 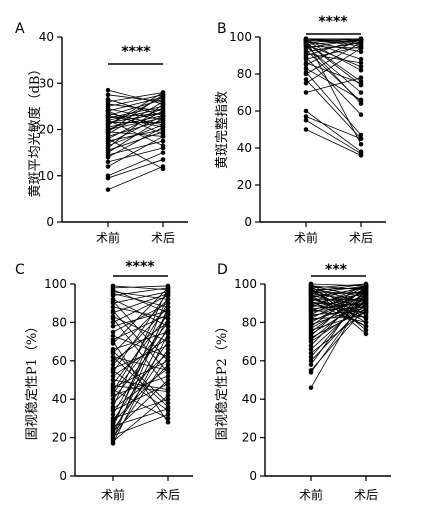 What do you see at coordinates (20, 29) in the screenshot?
I see `panel-letter-a: A` at bounding box center [20, 29].